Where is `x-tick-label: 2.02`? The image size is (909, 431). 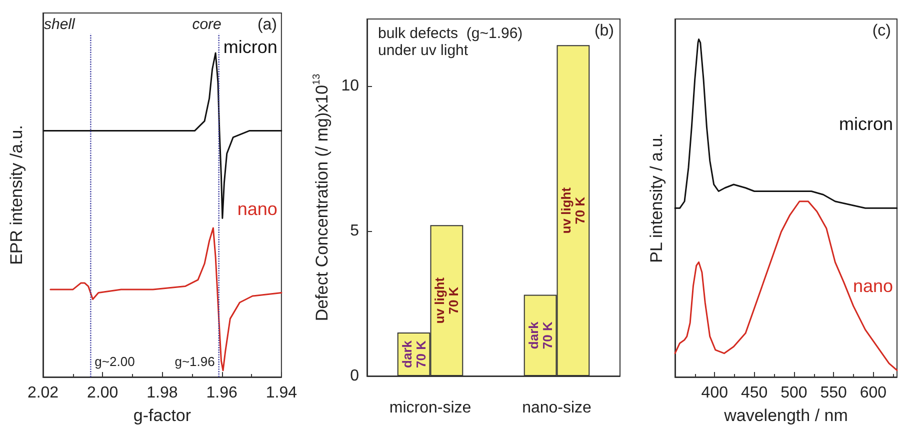 x-tick-label: 2.02 is located at coordinates (43, 393).